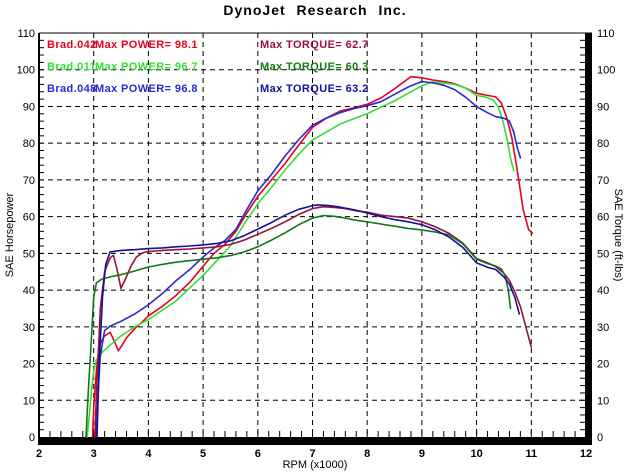  I want to click on y-left-tick-label-70: 70, so click(29, 181).